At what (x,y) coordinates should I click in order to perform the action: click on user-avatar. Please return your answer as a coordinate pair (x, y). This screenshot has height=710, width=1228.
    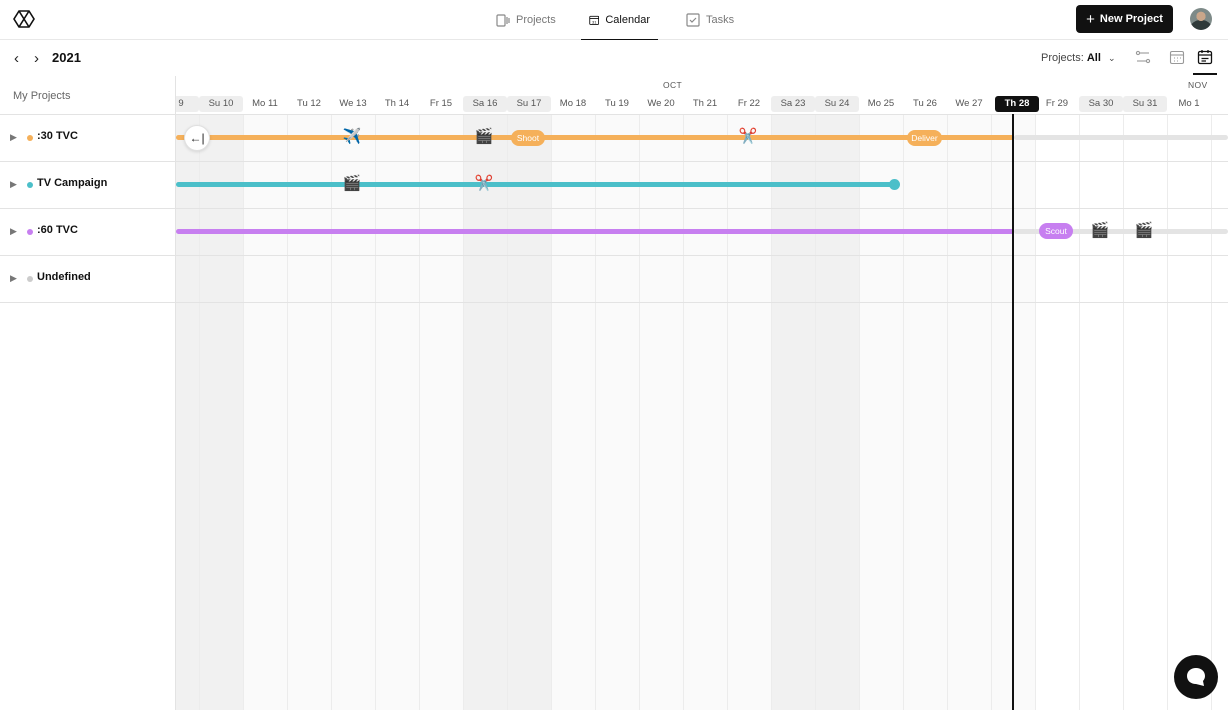
    Looking at the image, I should click on (1201, 19).